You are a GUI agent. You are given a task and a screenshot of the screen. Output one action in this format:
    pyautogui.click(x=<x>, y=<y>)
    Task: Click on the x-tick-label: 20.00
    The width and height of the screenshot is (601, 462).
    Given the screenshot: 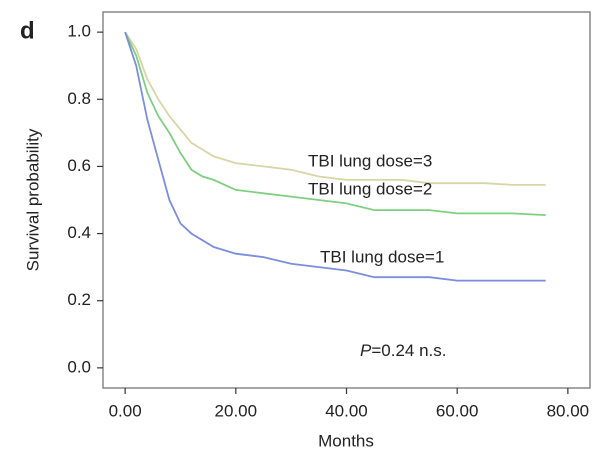 What is the action you would take?
    pyautogui.click(x=236, y=410)
    